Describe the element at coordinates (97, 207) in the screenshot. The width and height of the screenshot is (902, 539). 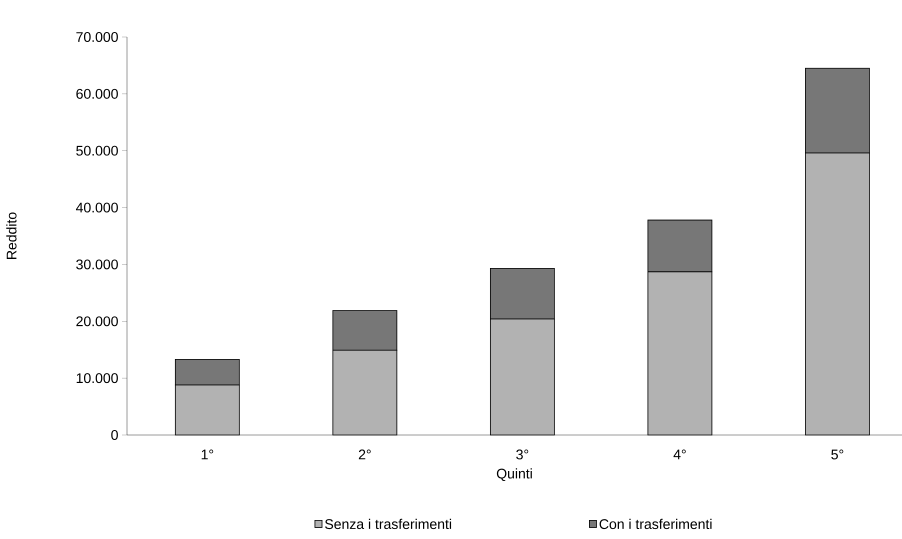
I see `y-tick-label: 40.000` at that location.